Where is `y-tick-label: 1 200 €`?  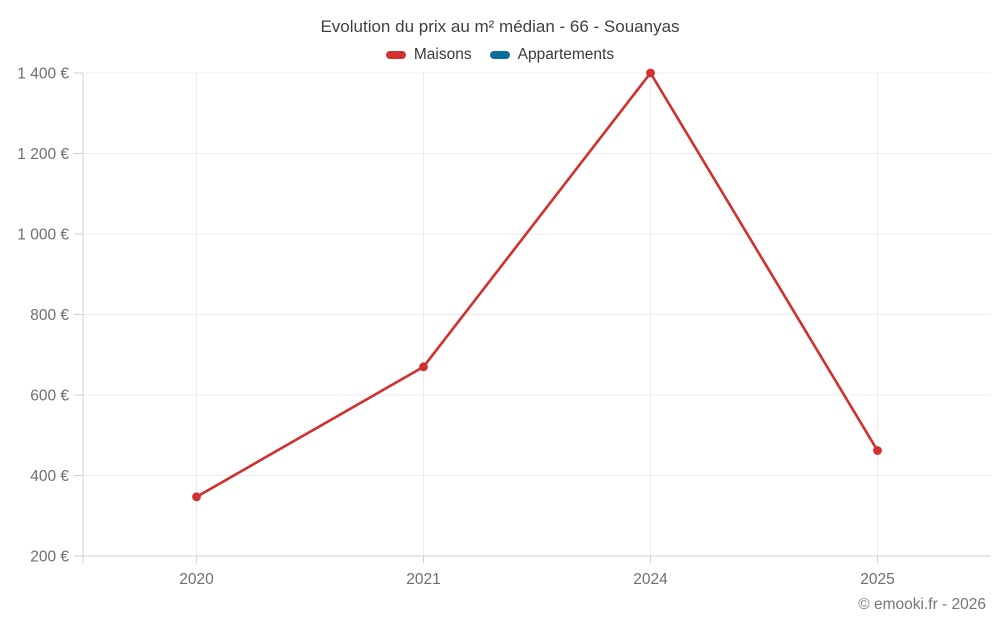
y-tick-label: 1 200 € is located at coordinates (43, 154).